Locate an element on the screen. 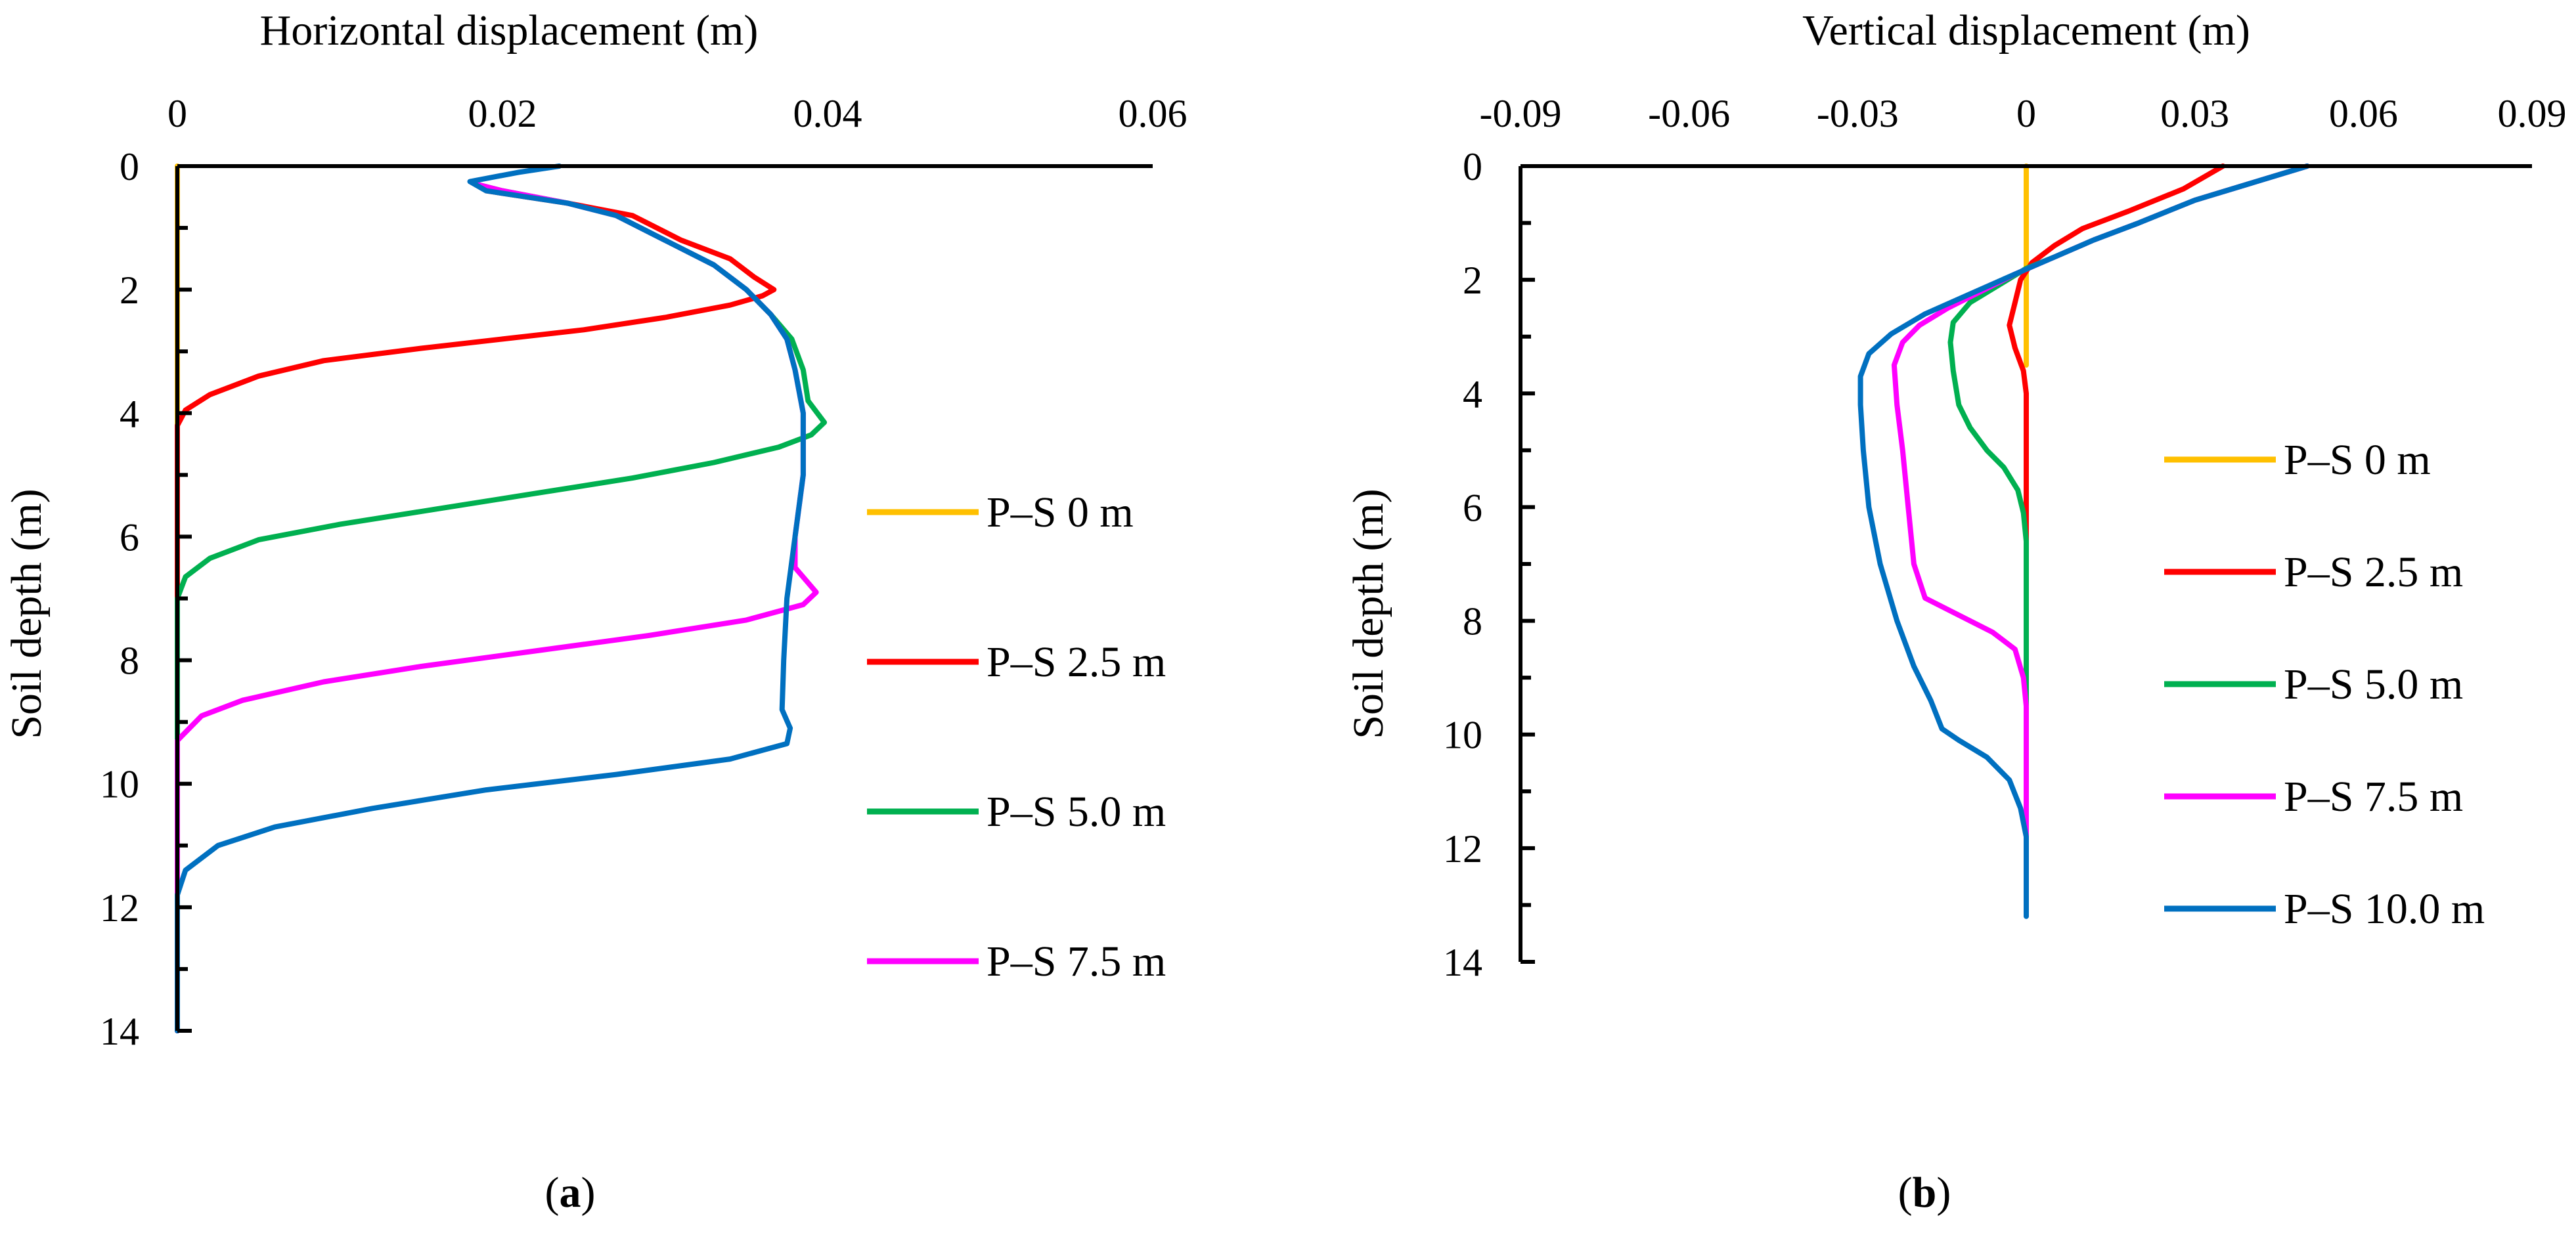  panel-b-legend-label: P–S 2.5 m is located at coordinates (2373, 572).